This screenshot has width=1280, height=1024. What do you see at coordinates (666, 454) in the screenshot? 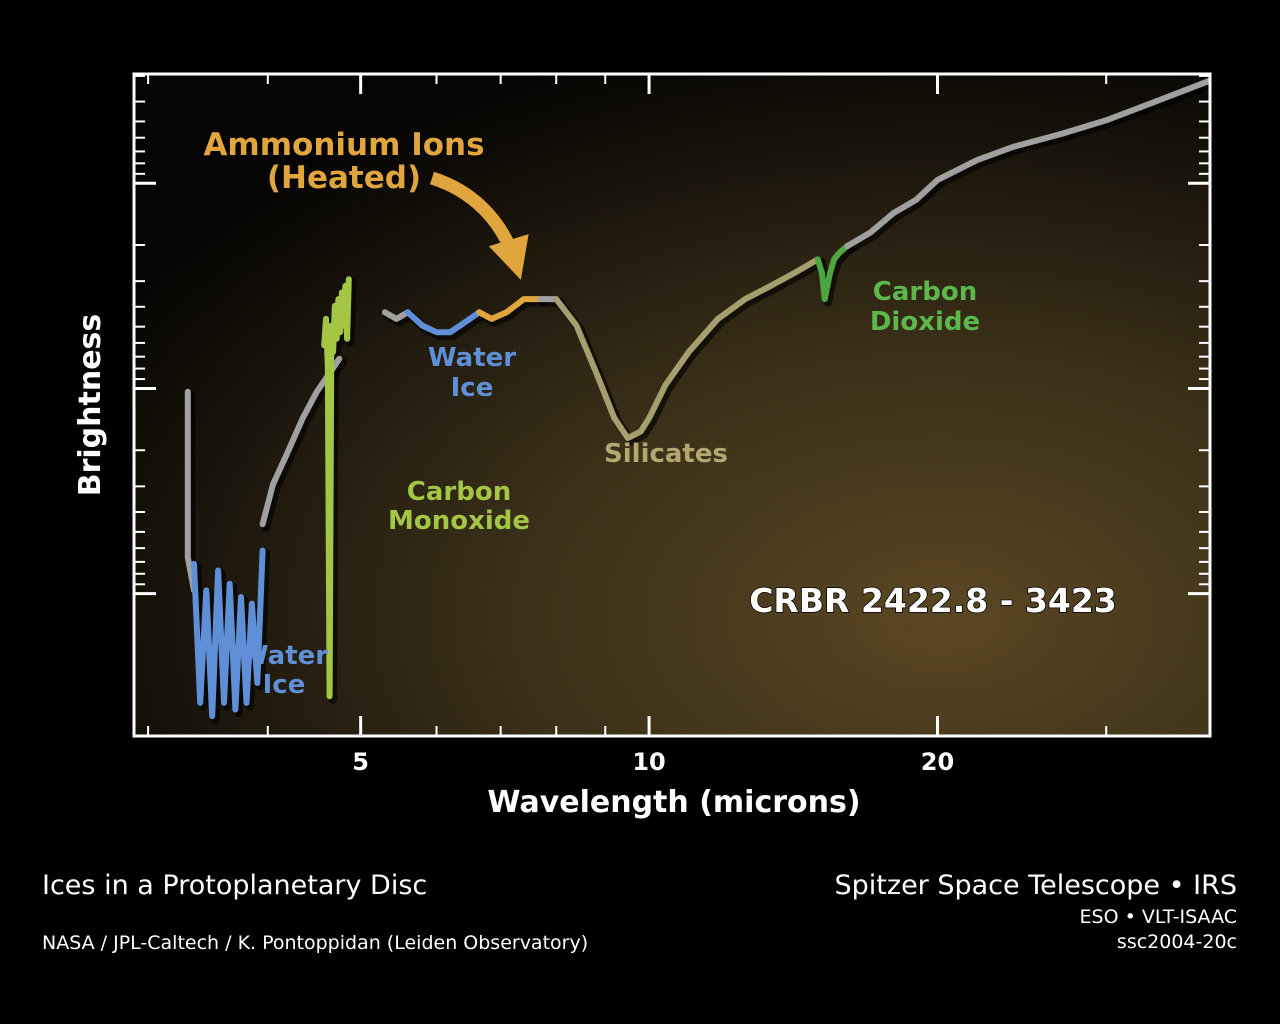
I see `annotation-silicates: Silicates` at bounding box center [666, 454].